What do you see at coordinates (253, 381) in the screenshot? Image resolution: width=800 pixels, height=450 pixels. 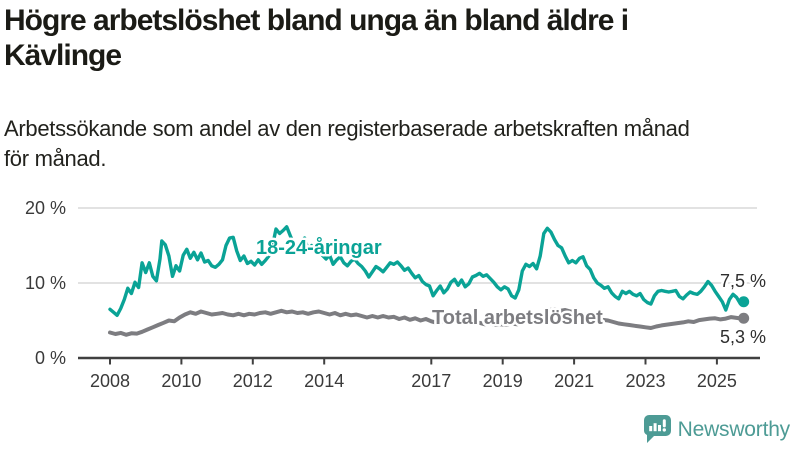 I see `x-tick-label: 2012` at bounding box center [253, 381].